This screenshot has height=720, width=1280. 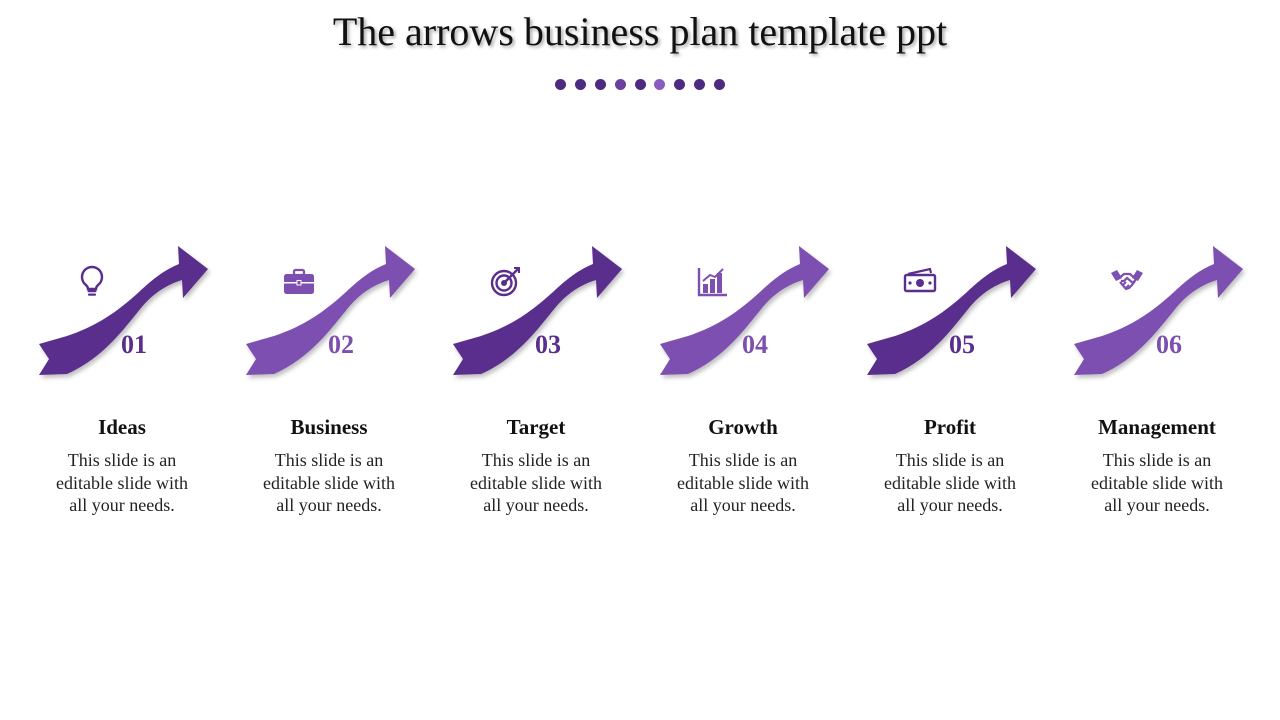 I want to click on step-number: 03, so click(x=548, y=344).